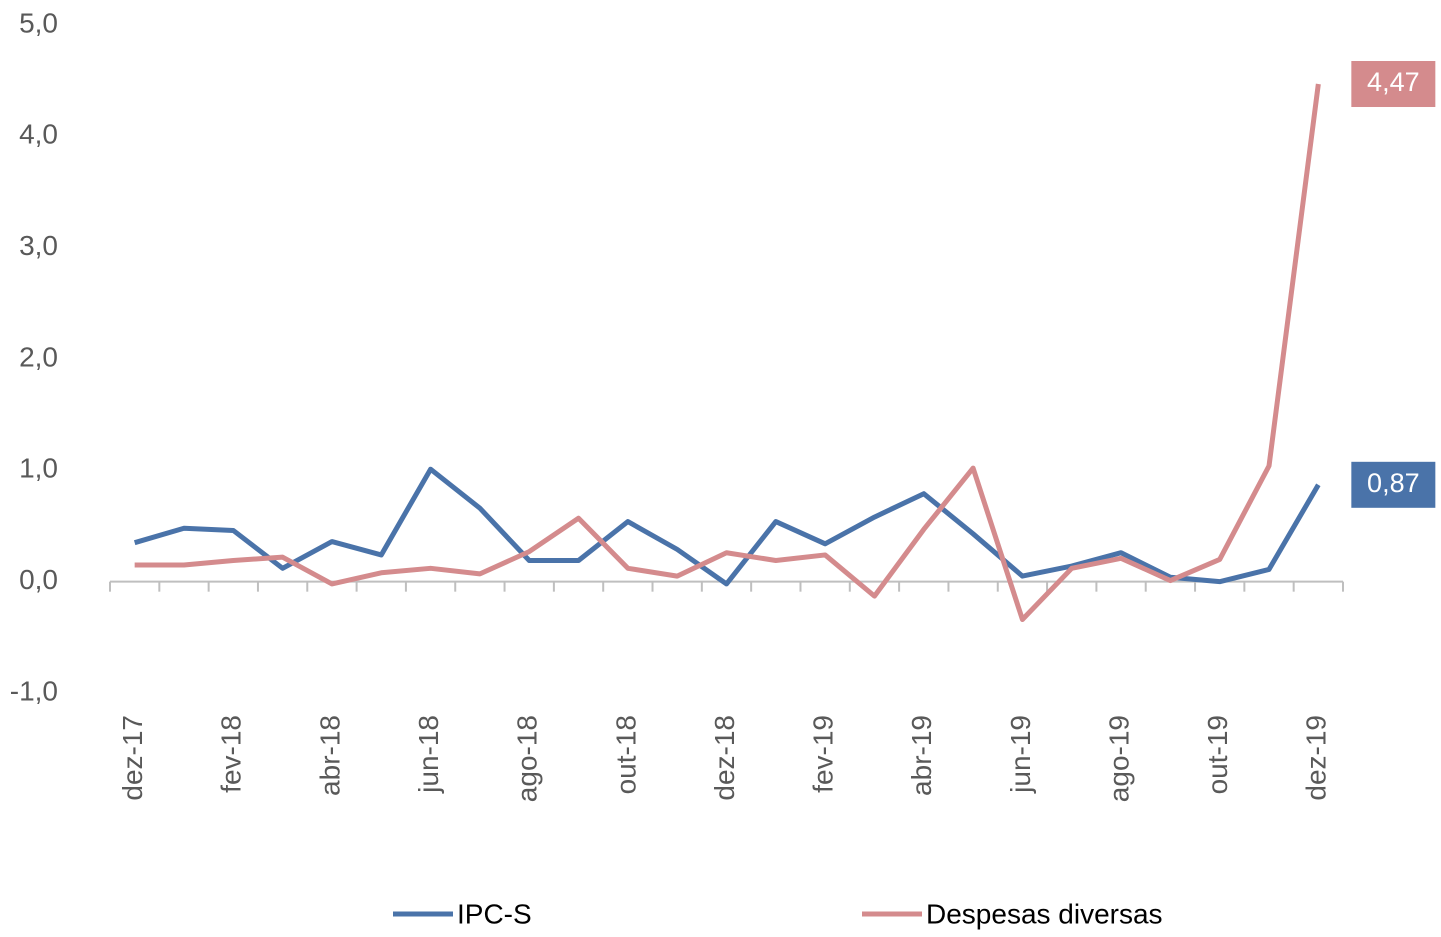 The height and width of the screenshot is (937, 1441). What do you see at coordinates (38, 356) in the screenshot?
I see `y-tick-label: 2,0` at bounding box center [38, 356].